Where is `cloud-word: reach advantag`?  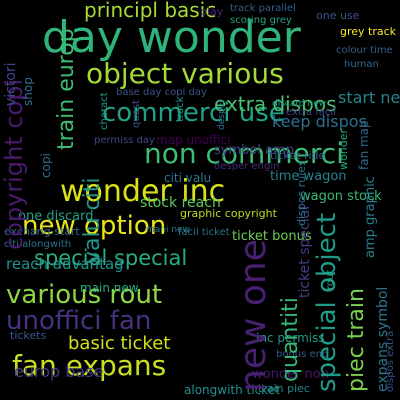 cloud-word: reach advantag is located at coordinates (65, 264).